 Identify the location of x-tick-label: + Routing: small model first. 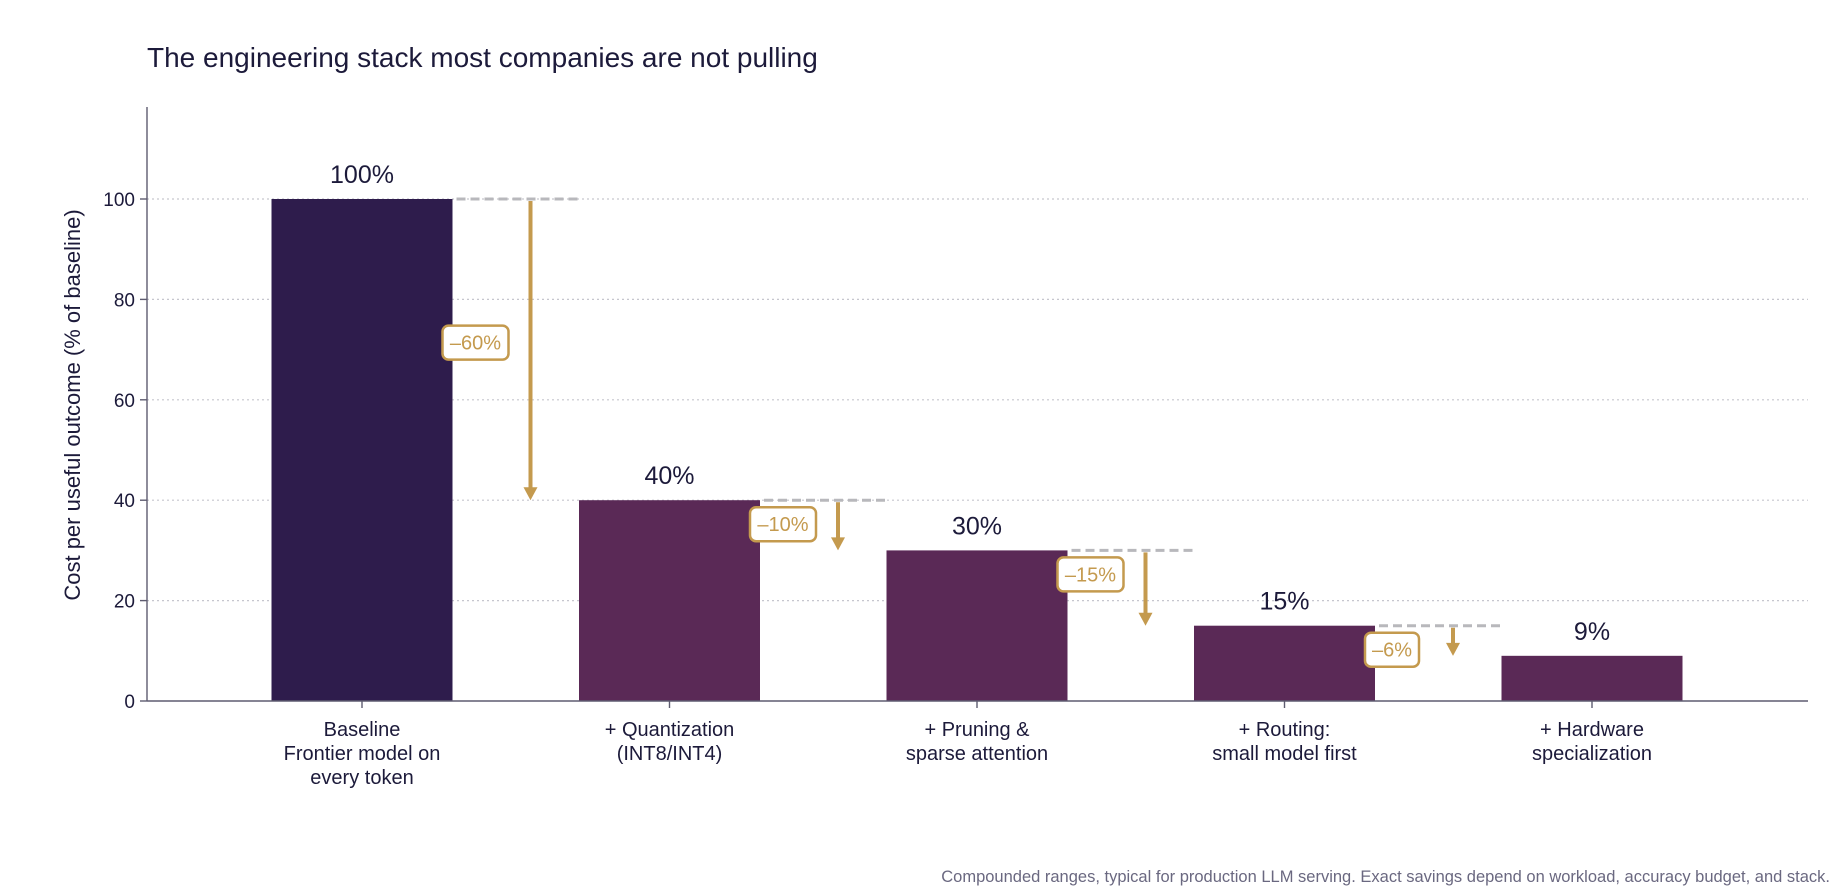
(1284, 742).